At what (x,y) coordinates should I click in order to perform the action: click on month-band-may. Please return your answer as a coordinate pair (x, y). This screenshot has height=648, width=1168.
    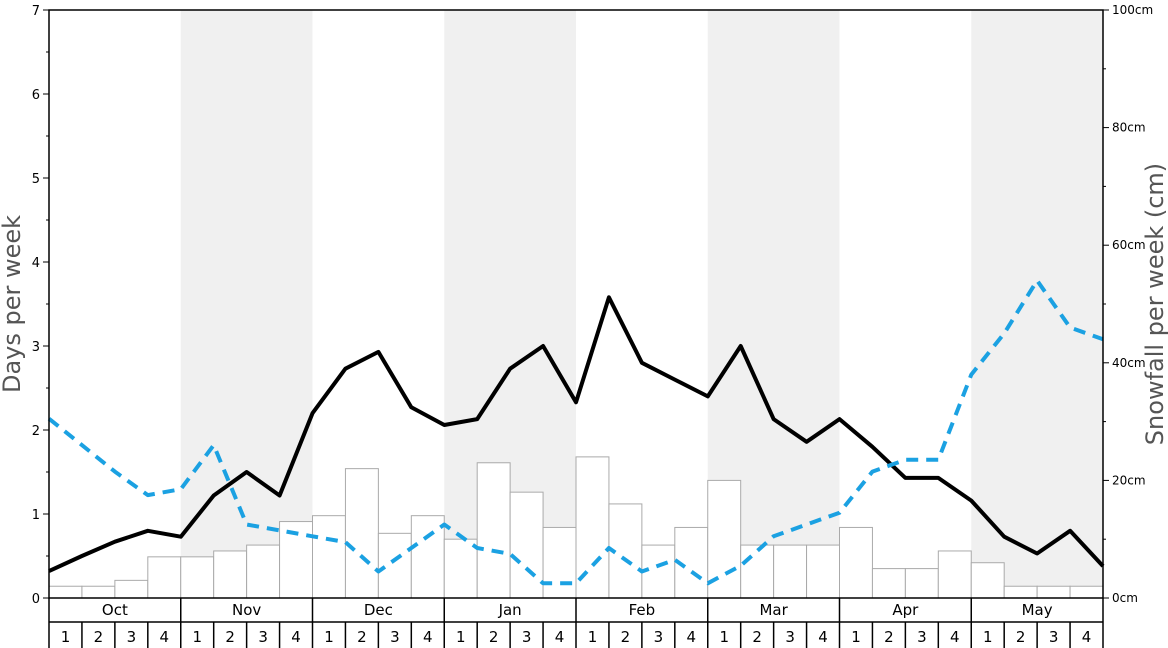
    Looking at the image, I should click on (1037, 304).